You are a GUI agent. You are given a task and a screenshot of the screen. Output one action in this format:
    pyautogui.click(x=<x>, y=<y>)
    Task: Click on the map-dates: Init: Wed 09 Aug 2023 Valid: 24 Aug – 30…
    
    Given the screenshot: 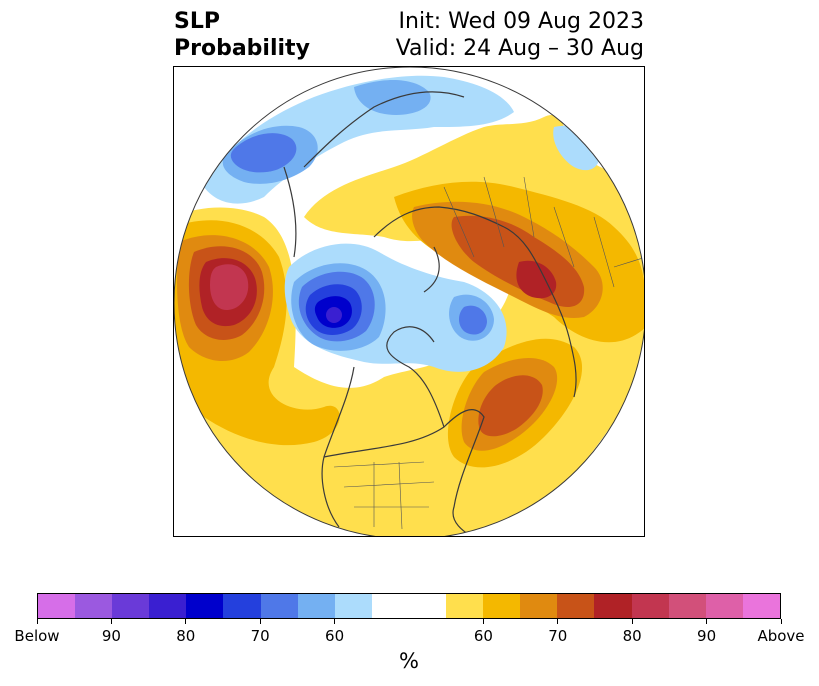 What is the action you would take?
    pyautogui.click(x=520, y=35)
    